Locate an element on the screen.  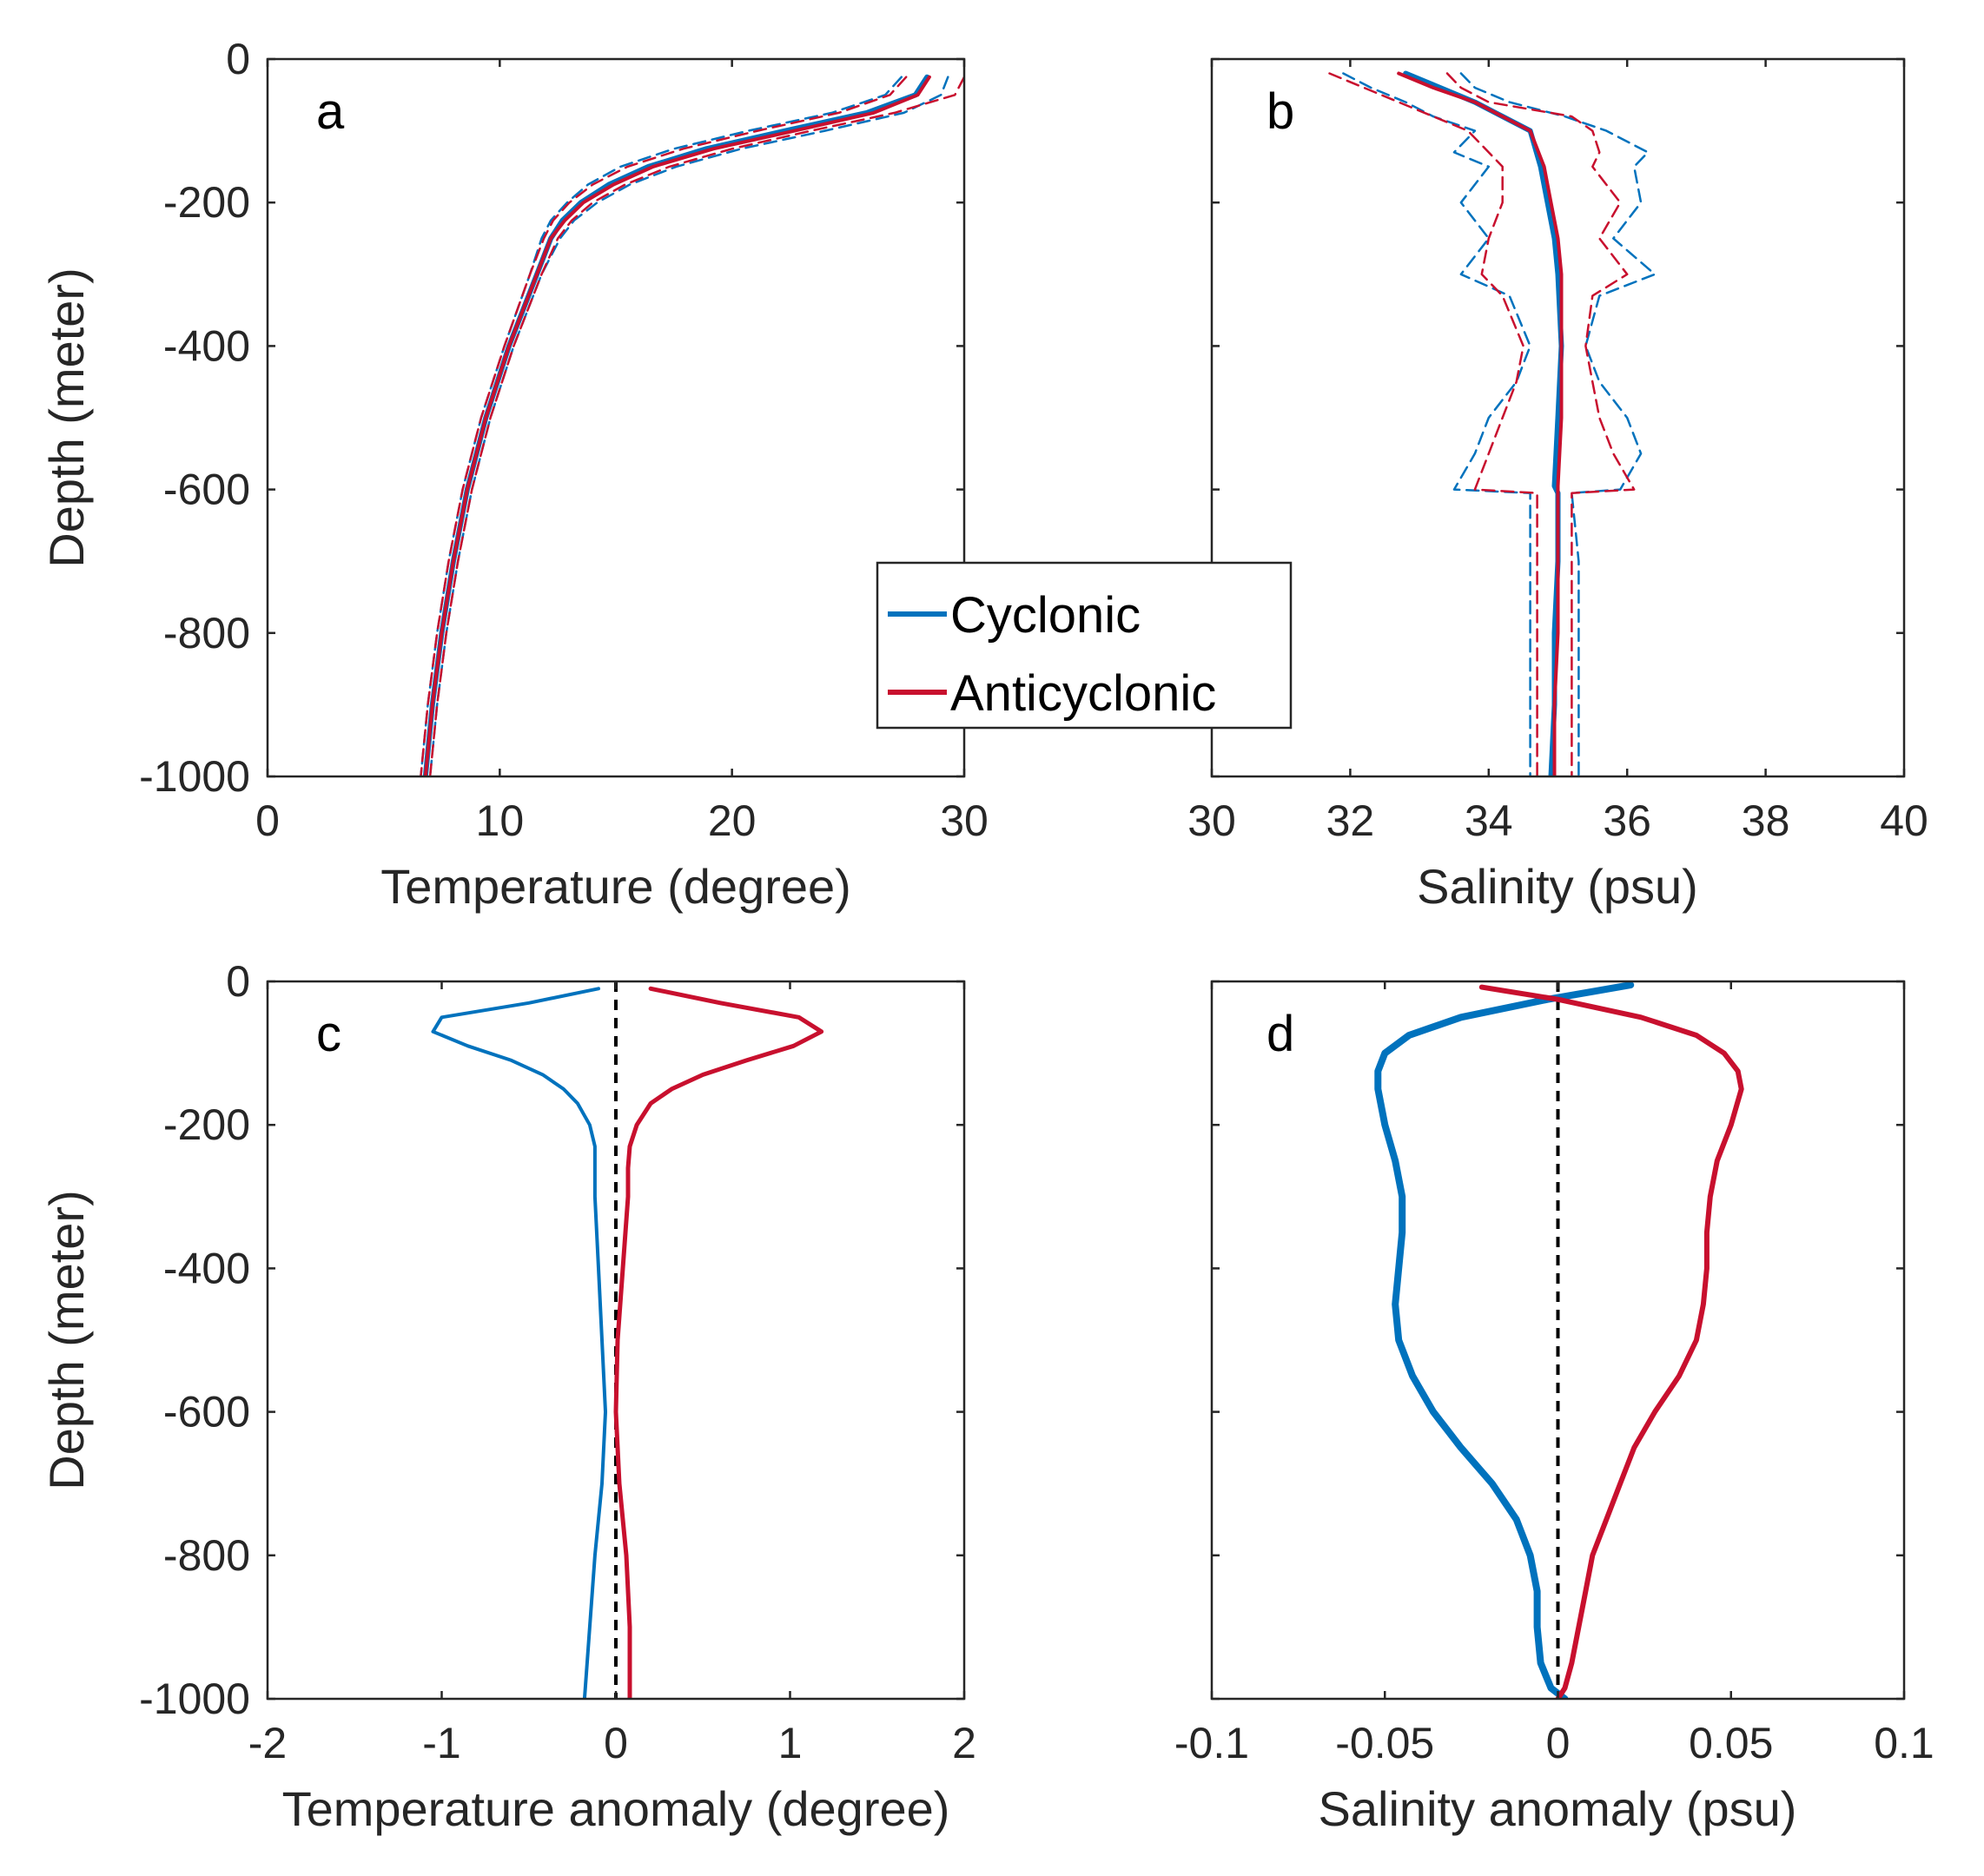
panel-a-x-axis-title: Temperature (degree) is located at coordinates (615, 886).